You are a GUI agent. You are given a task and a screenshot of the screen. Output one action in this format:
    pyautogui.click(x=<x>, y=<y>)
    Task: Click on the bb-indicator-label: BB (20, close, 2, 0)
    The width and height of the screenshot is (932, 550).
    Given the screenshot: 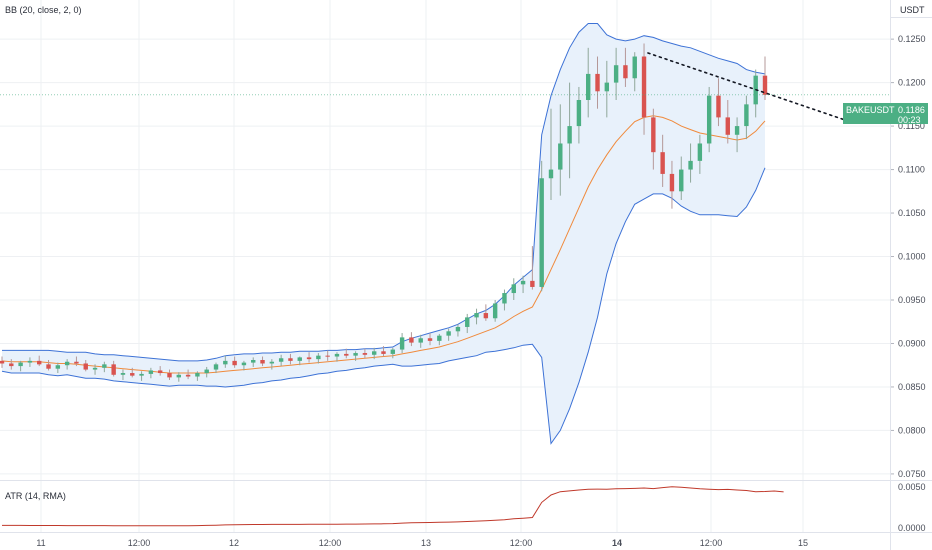 What is the action you would take?
    pyautogui.click(x=43, y=10)
    